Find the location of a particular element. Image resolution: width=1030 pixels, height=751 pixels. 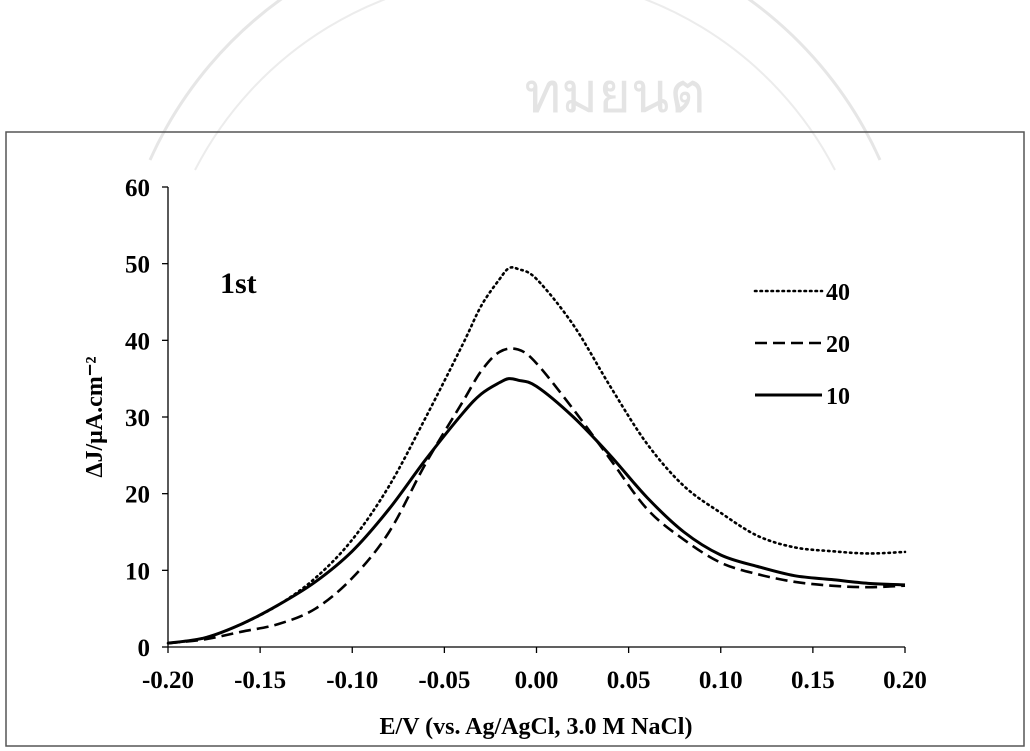

x-tick-label: -0.15 is located at coordinates (260, 680).